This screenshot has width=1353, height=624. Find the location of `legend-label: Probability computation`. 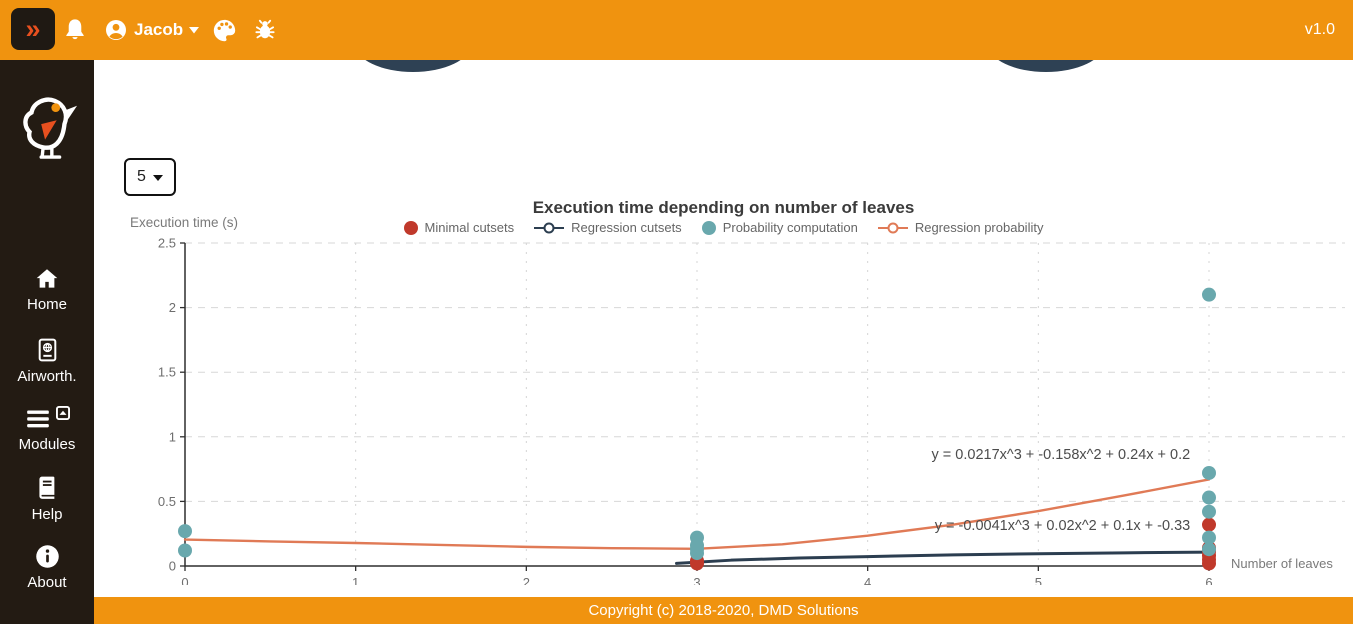

legend-label: Probability computation is located at coordinates (790, 227).